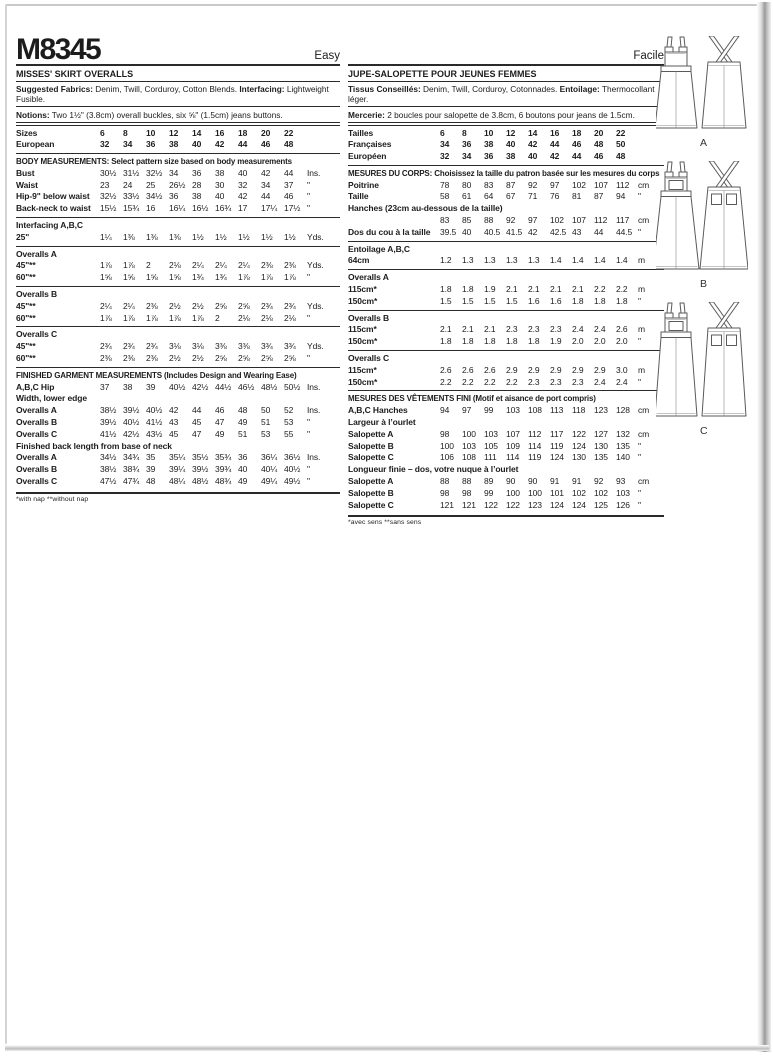 The width and height of the screenshot is (773, 1056). Describe the element at coordinates (243, 422) in the screenshot. I see `cell-value: 49` at that location.